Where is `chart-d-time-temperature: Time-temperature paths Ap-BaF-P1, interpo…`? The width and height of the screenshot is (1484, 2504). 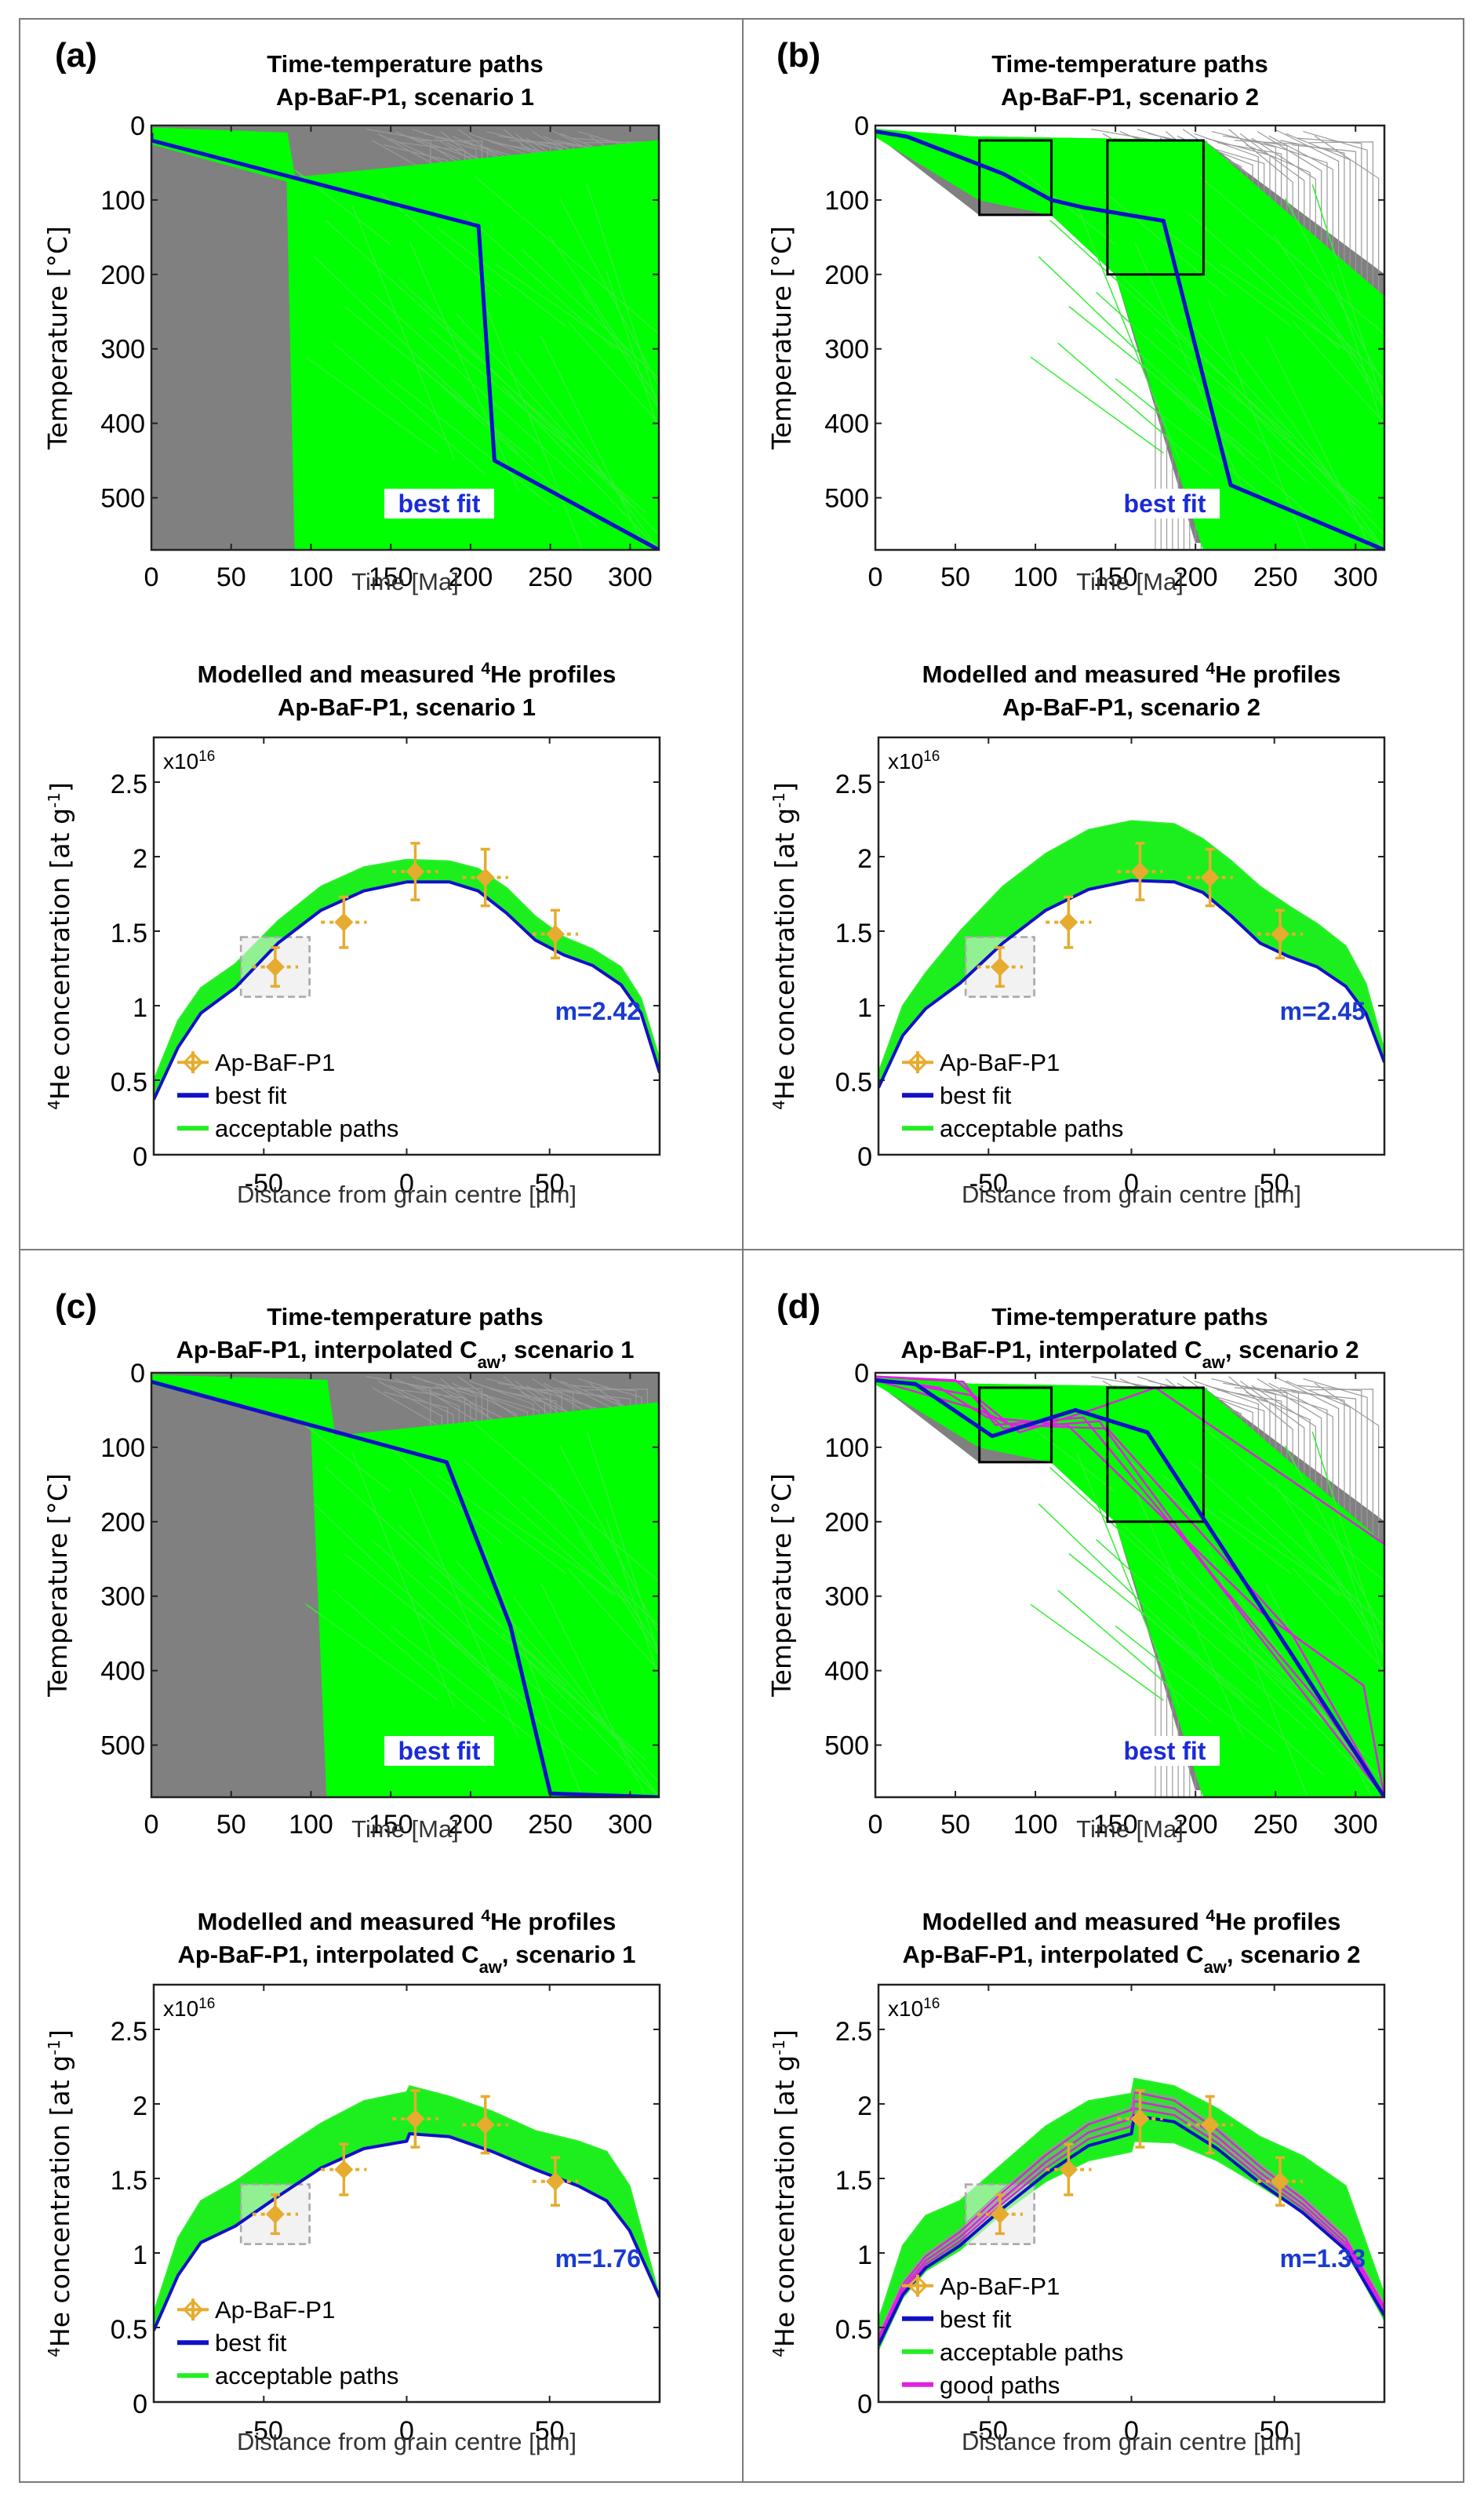
chart-d-time-temperature: Time-temperature paths Ap-BaF-P1, interpo… is located at coordinates (1076, 1573).